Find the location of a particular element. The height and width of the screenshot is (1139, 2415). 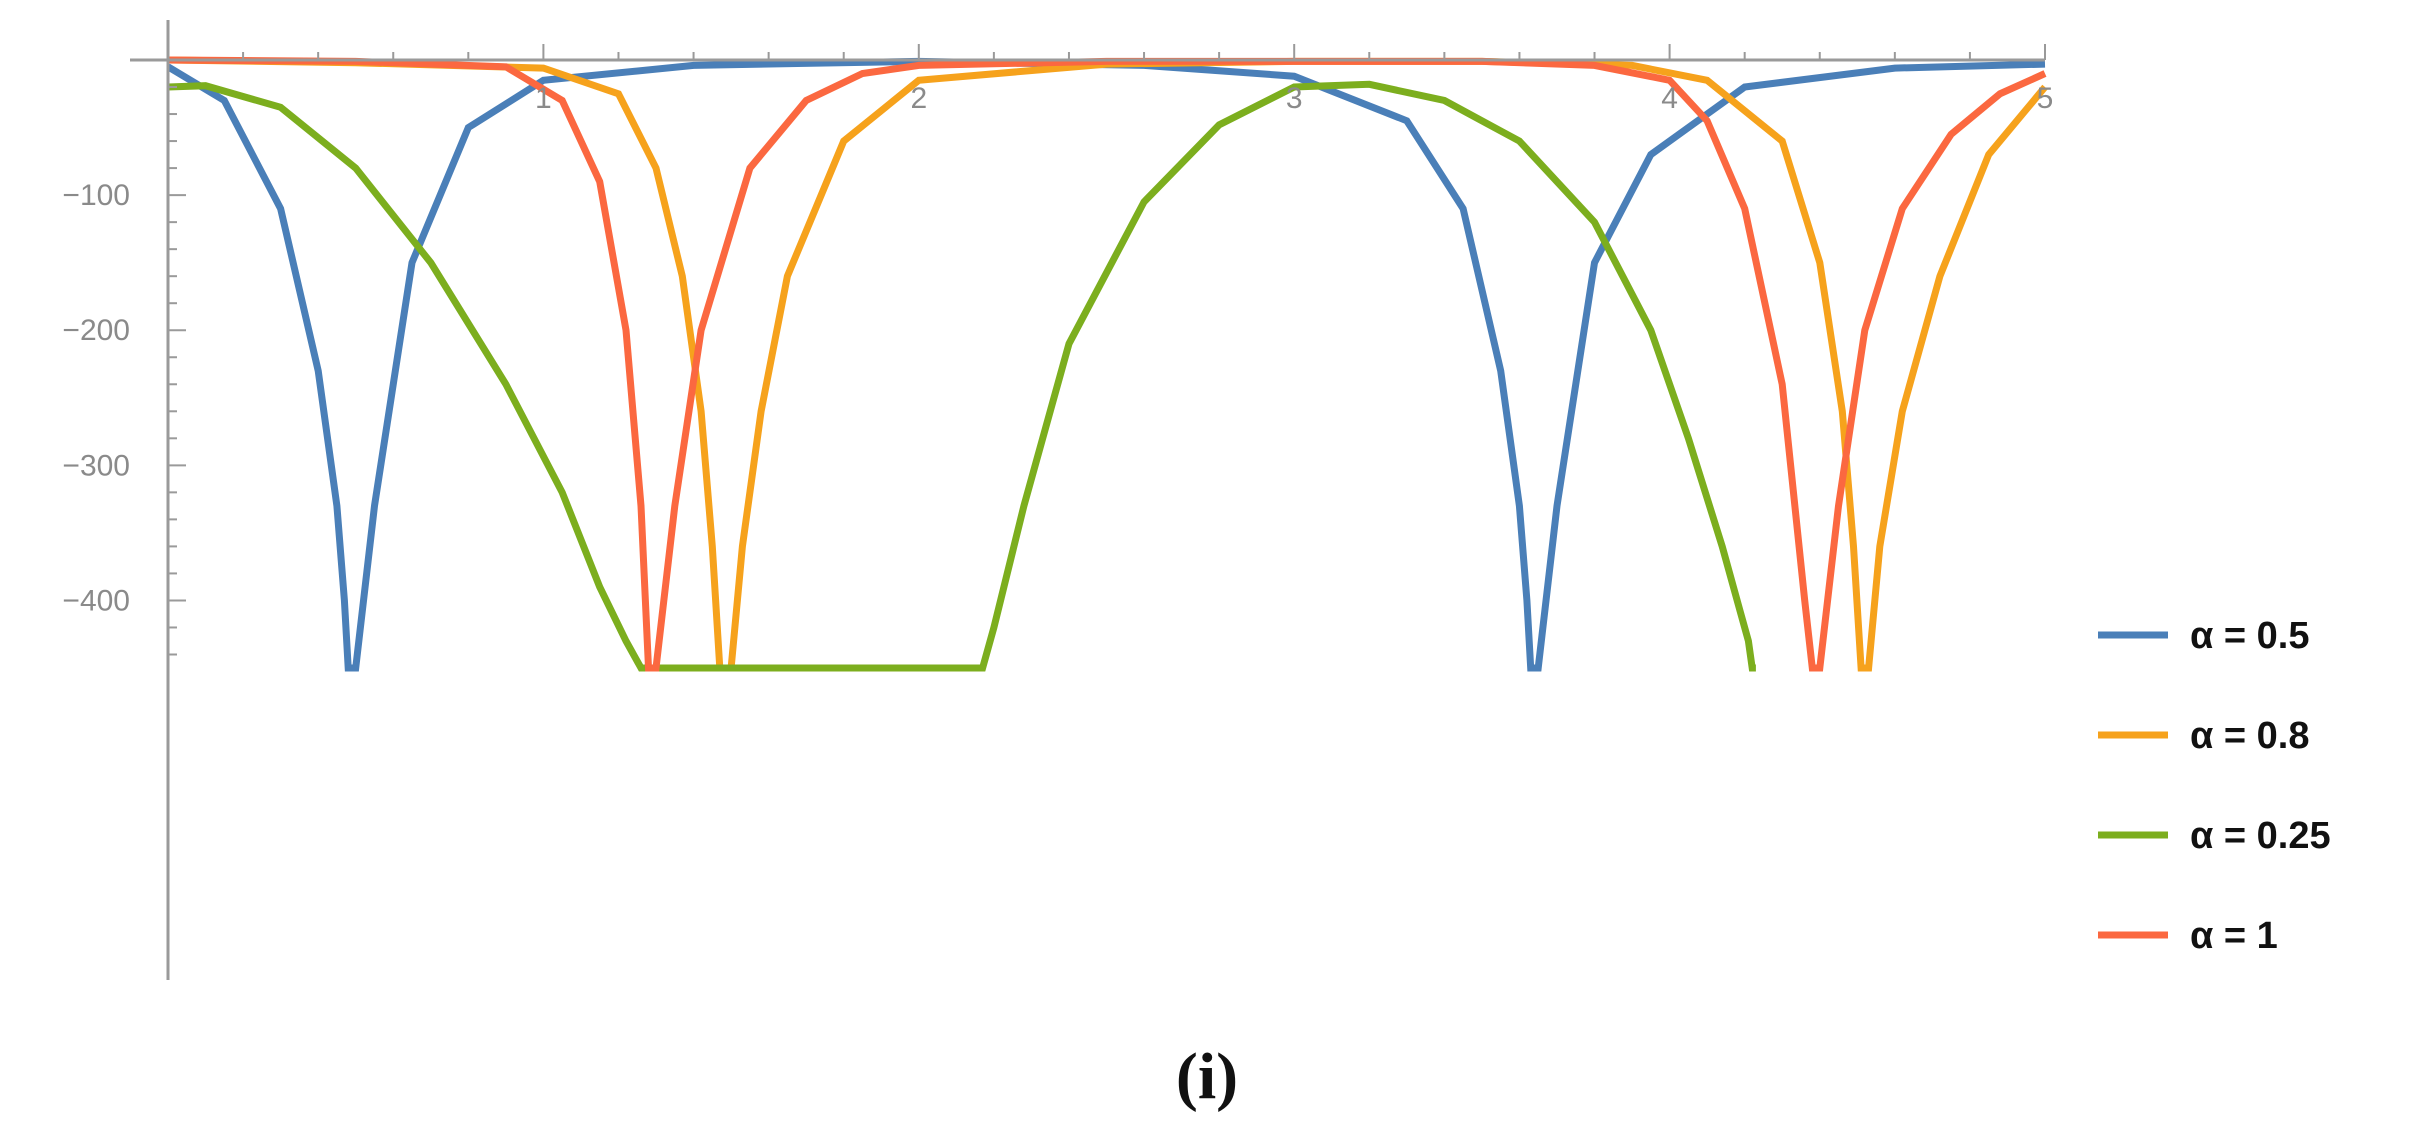

x-tick-label: 5 is located at coordinates (2045, 98).